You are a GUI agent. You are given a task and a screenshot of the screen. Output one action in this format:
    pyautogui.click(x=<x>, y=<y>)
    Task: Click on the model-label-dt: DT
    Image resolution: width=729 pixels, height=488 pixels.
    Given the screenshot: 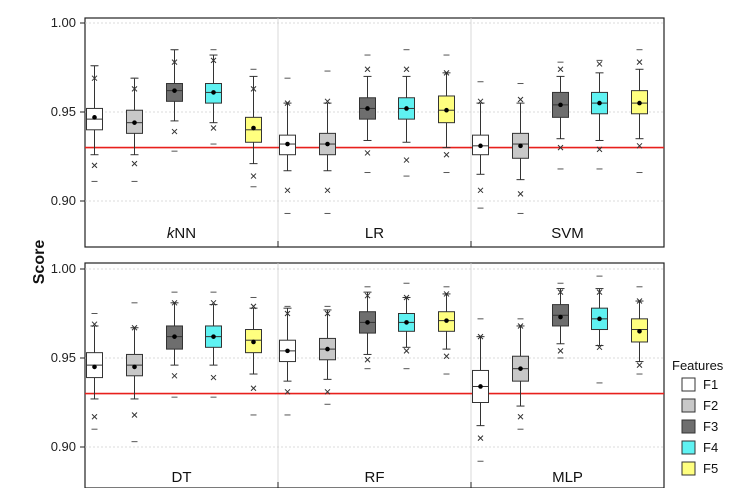 What is the action you would take?
    pyautogui.click(x=182, y=477)
    